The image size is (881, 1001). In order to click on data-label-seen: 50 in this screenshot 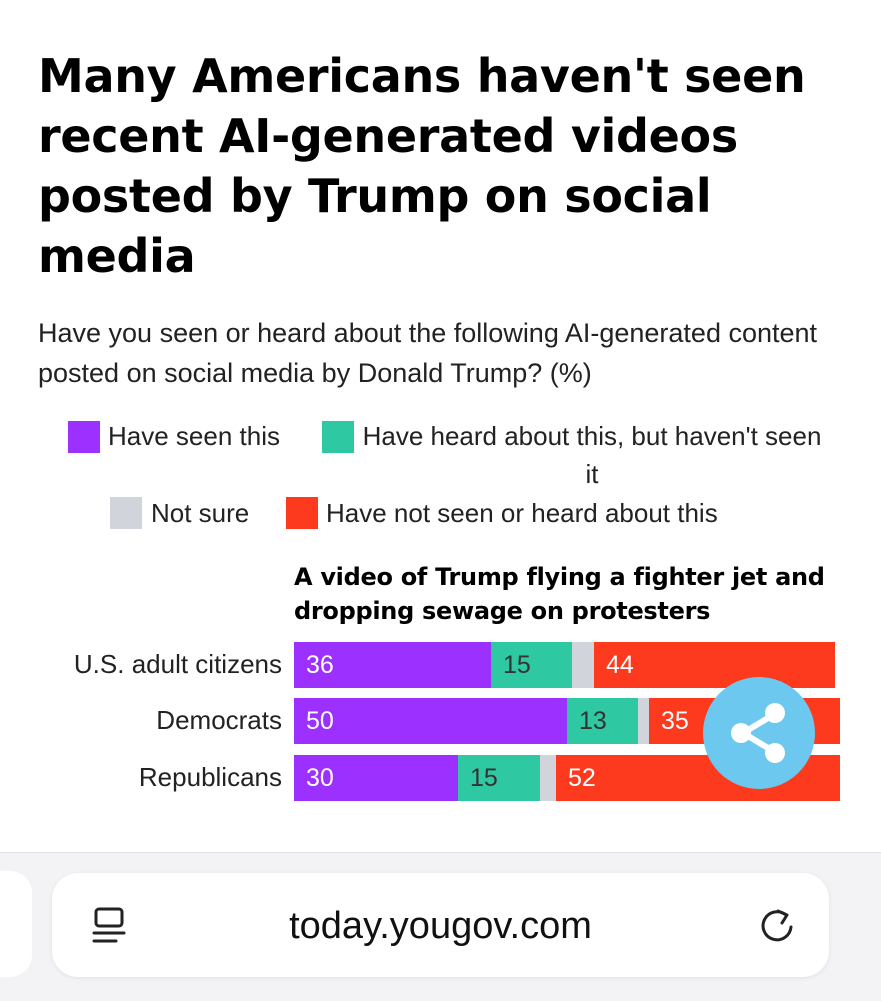, I will do `click(320, 721)`.